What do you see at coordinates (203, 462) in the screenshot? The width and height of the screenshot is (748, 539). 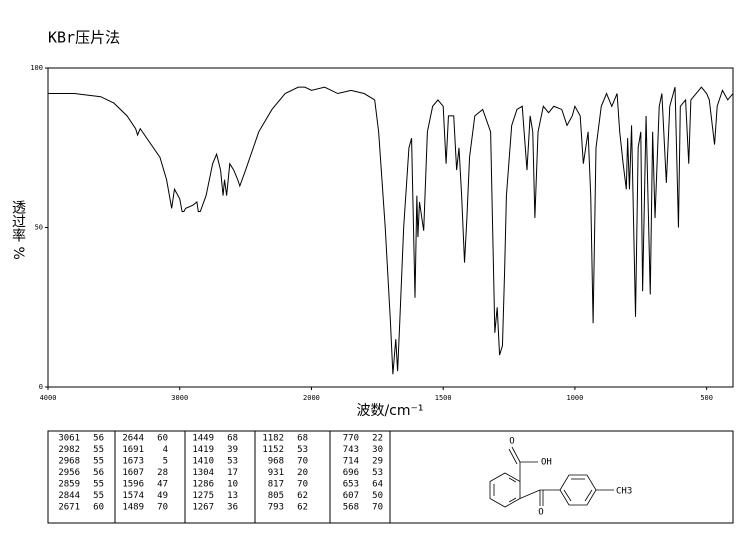 I see `peak-wavenumber: 1410` at bounding box center [203, 462].